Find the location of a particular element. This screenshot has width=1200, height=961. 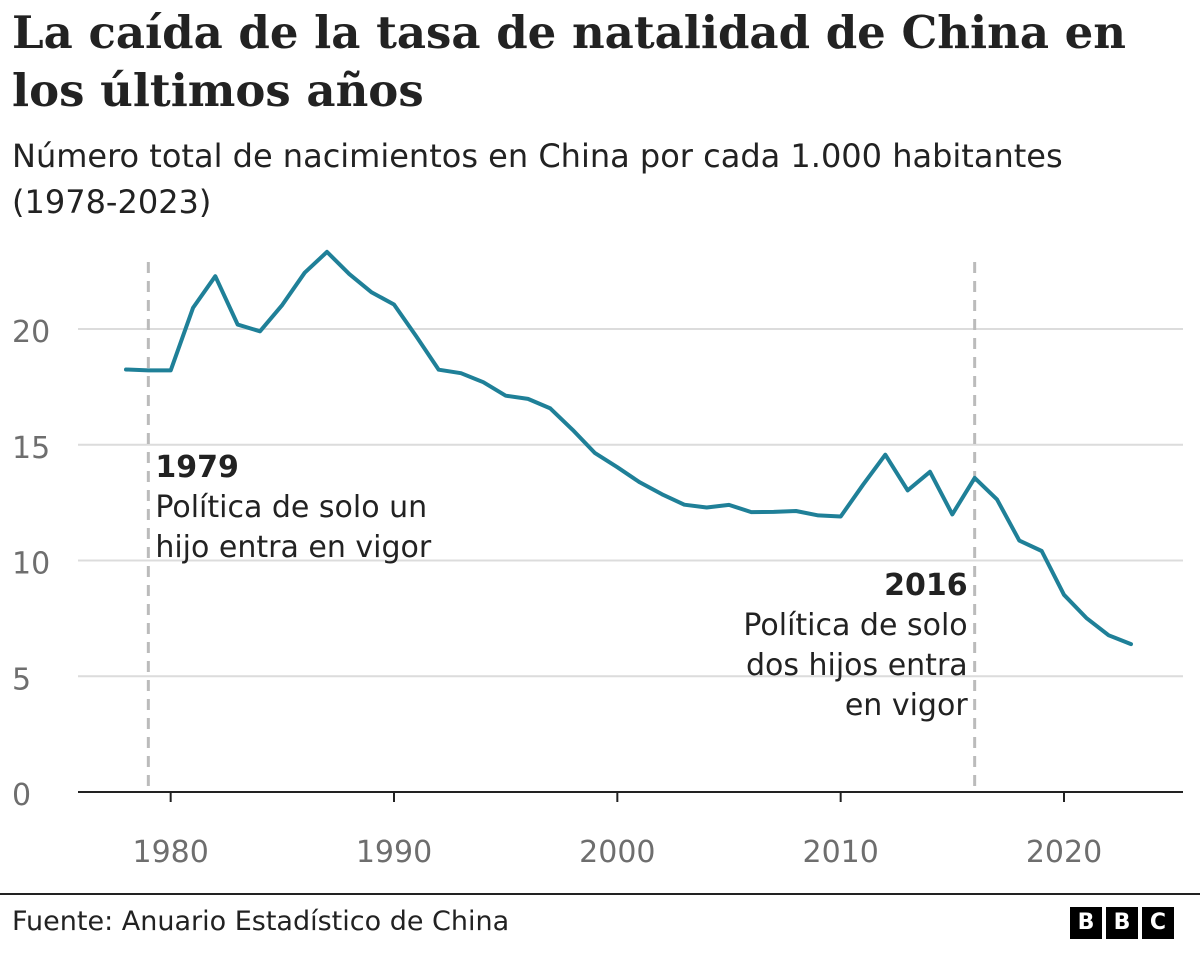

source-note: Fuente: Anuario Estadístico de China is located at coordinates (261, 921).